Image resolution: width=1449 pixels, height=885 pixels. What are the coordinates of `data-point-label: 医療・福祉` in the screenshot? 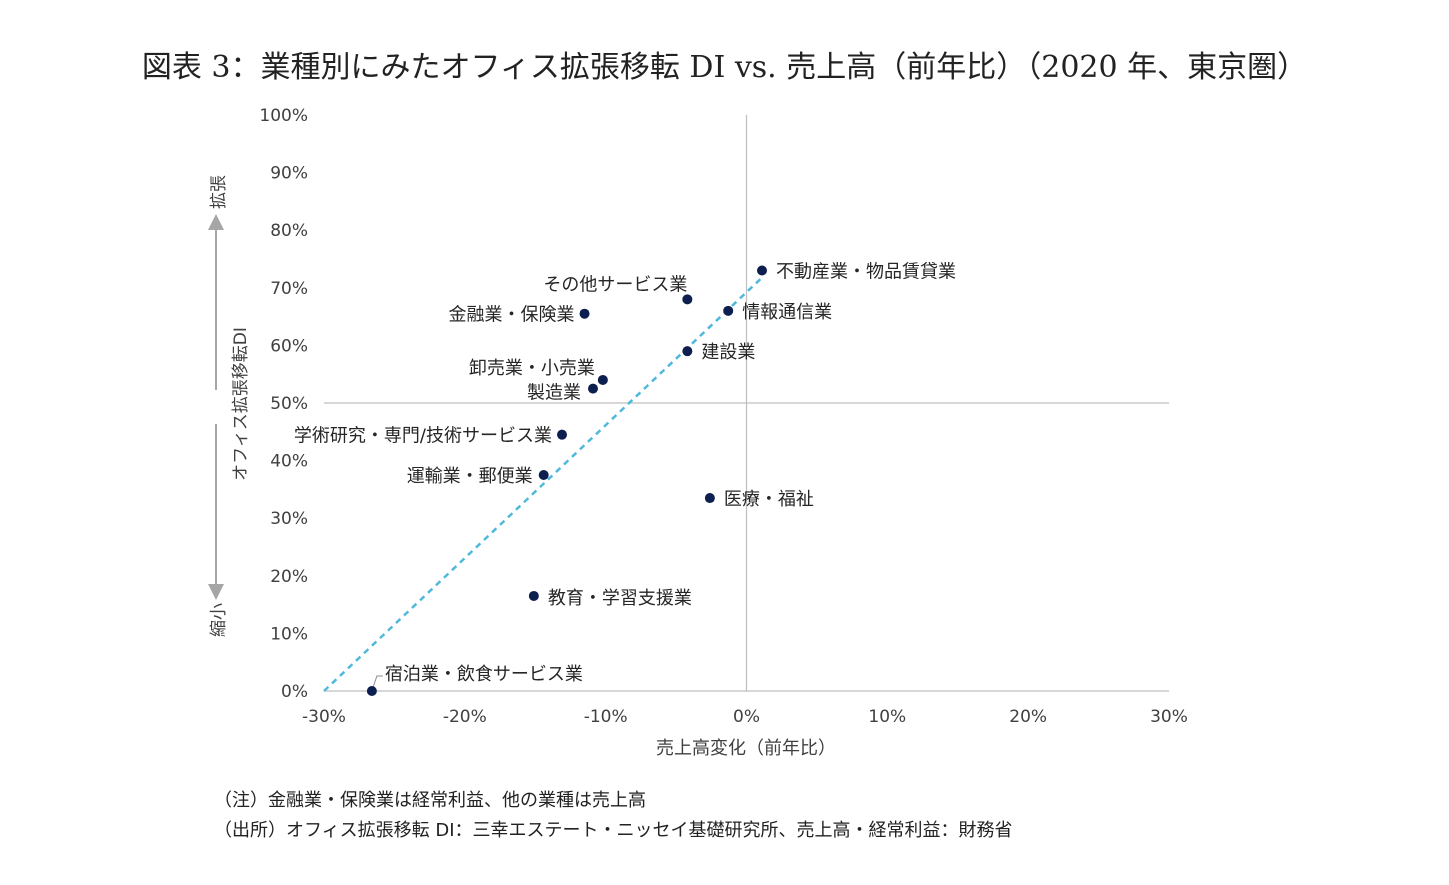 It's located at (769, 499).